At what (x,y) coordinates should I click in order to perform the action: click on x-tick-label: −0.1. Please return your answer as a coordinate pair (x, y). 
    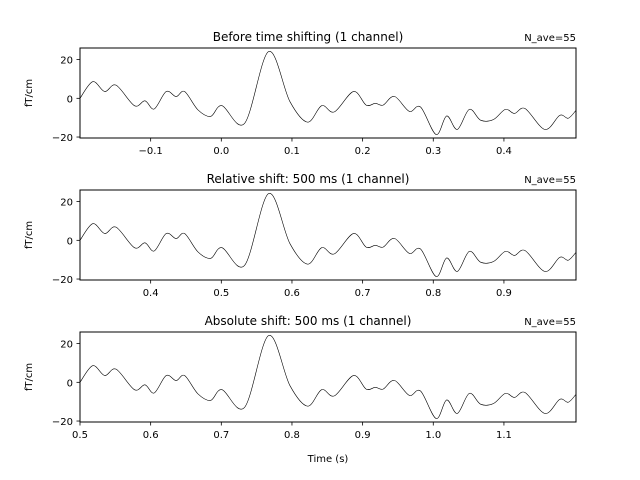
    Looking at the image, I should click on (151, 151).